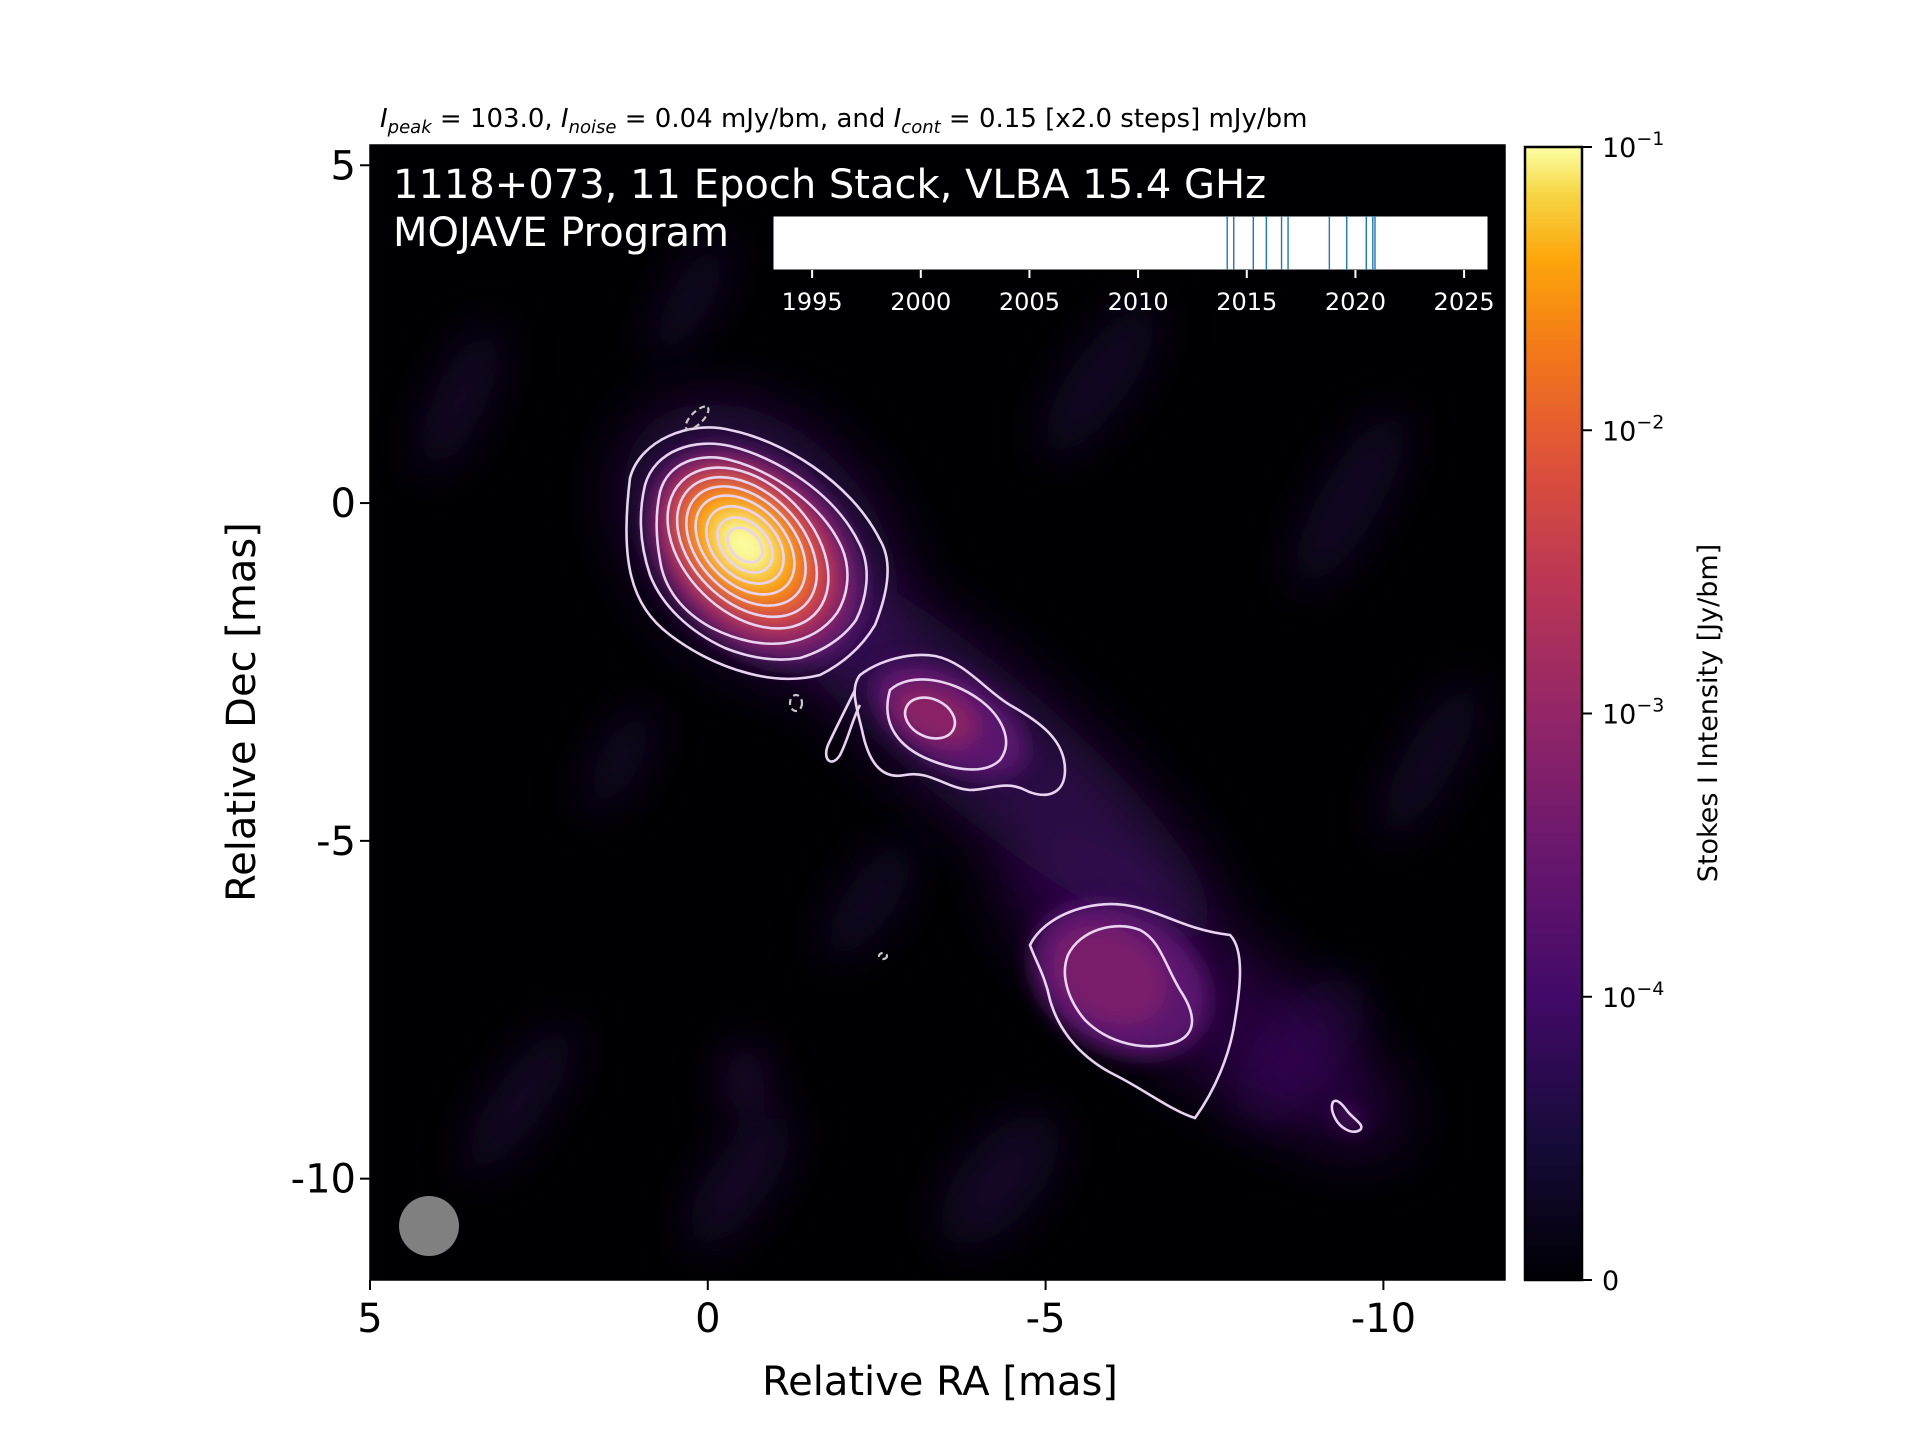  Describe the element at coordinates (1610, 1281) in the screenshot. I see `cbar-tick-label-0: 0` at that location.